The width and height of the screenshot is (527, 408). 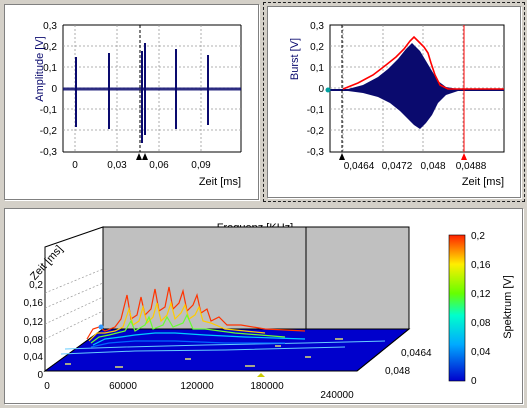 I want to click on threshold-dot, so click(x=328, y=90).